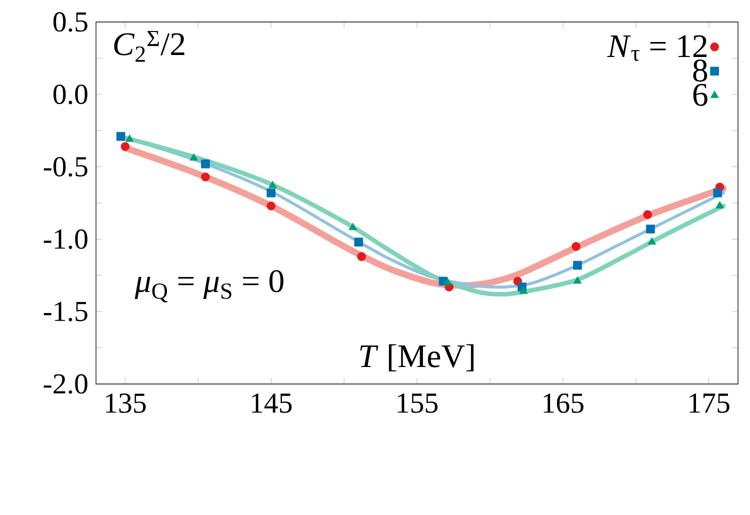 The height and width of the screenshot is (515, 750). I want to click on y-tick-label: 0.5, so click(70, 22).